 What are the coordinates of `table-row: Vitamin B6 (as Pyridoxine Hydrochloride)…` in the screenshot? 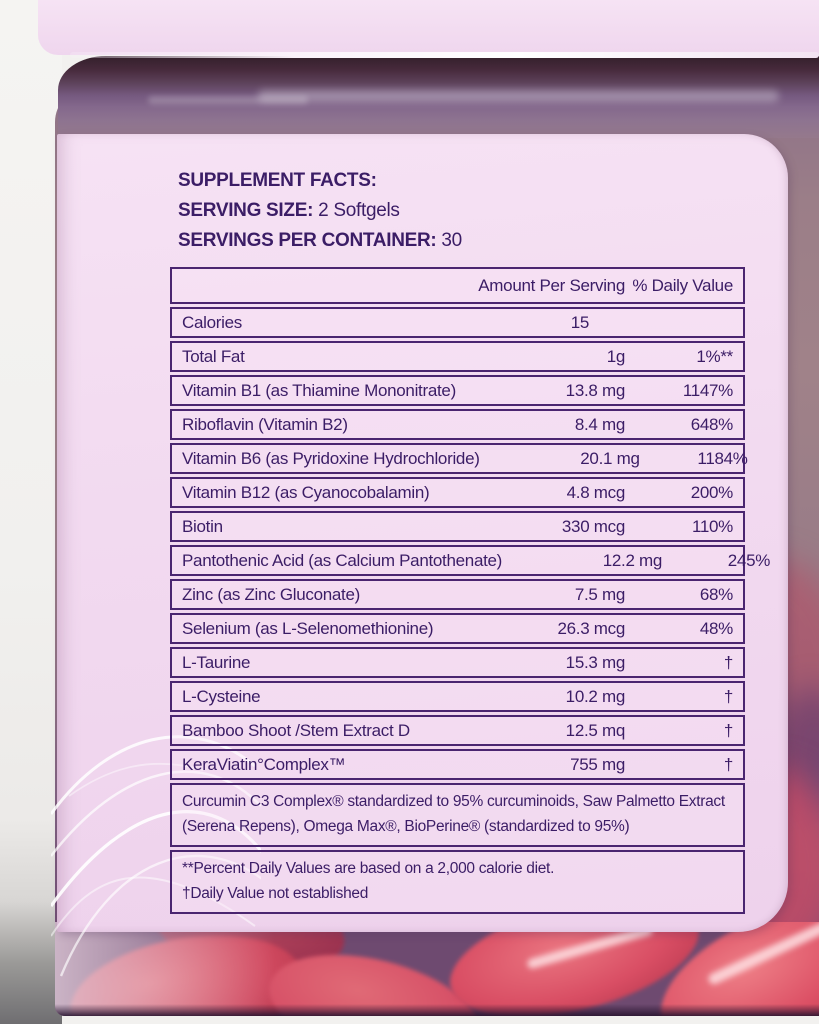 It's located at (459, 458).